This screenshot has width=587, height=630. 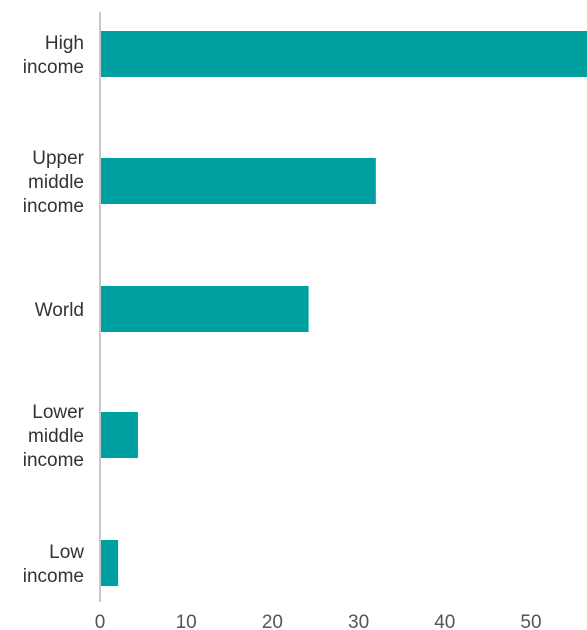 What do you see at coordinates (272, 621) in the screenshot?
I see `x-tick-label-2: 20` at bounding box center [272, 621].